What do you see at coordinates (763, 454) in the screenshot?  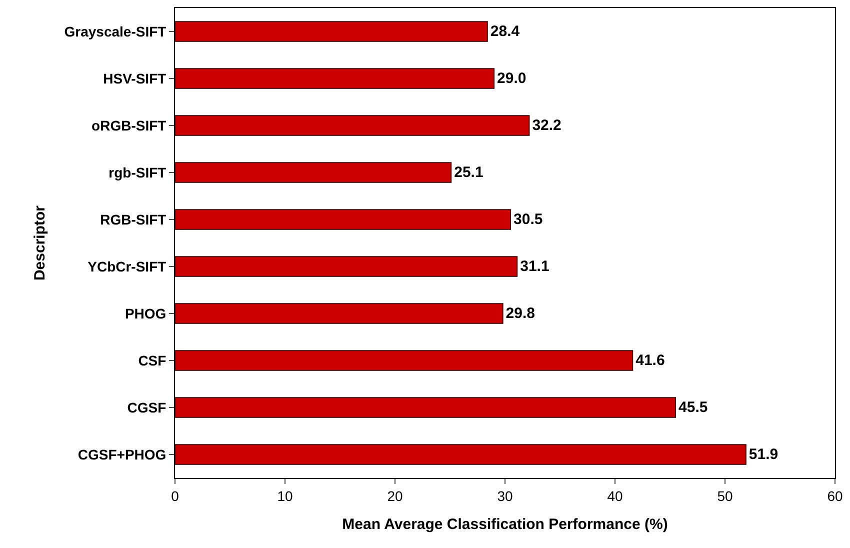 I see `data-label: 51.9` at bounding box center [763, 454].